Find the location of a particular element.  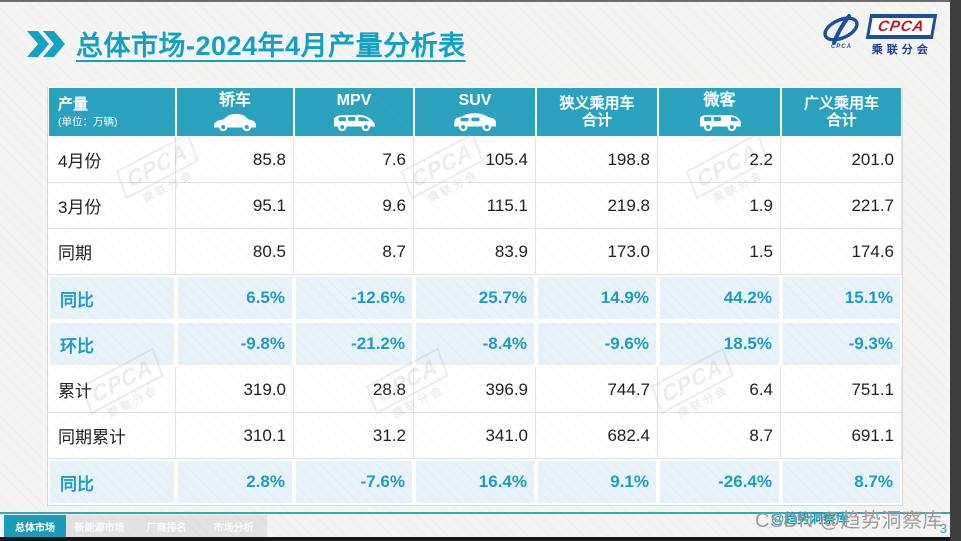

suv-icon is located at coordinates (475, 122).